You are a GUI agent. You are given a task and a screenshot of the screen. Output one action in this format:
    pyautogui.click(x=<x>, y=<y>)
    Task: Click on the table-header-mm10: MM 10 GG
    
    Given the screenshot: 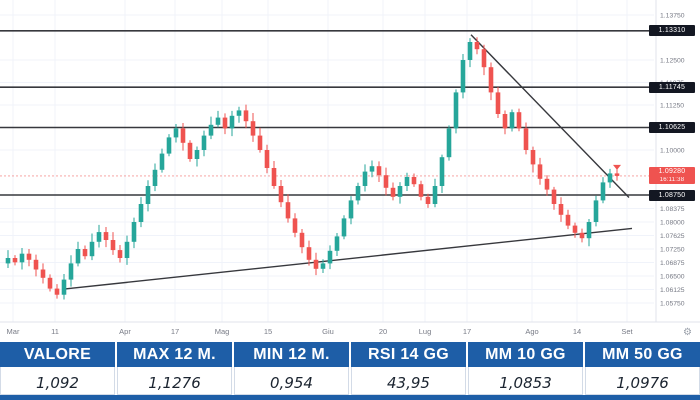 What is the action you would take?
    pyautogui.click(x=525, y=354)
    